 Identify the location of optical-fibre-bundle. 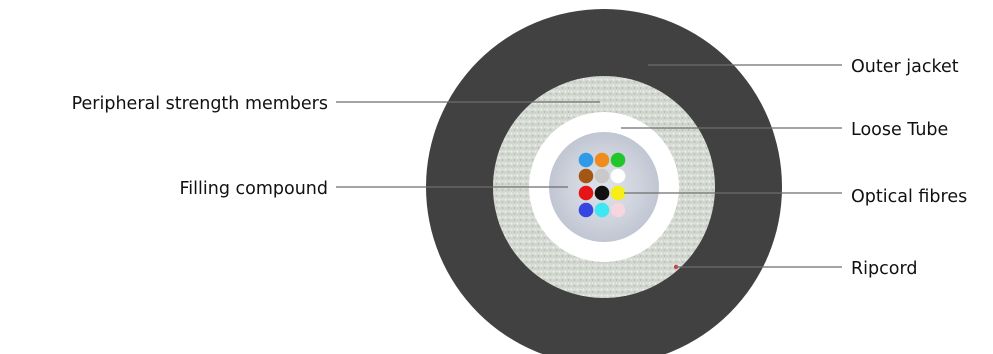
(602, 185).